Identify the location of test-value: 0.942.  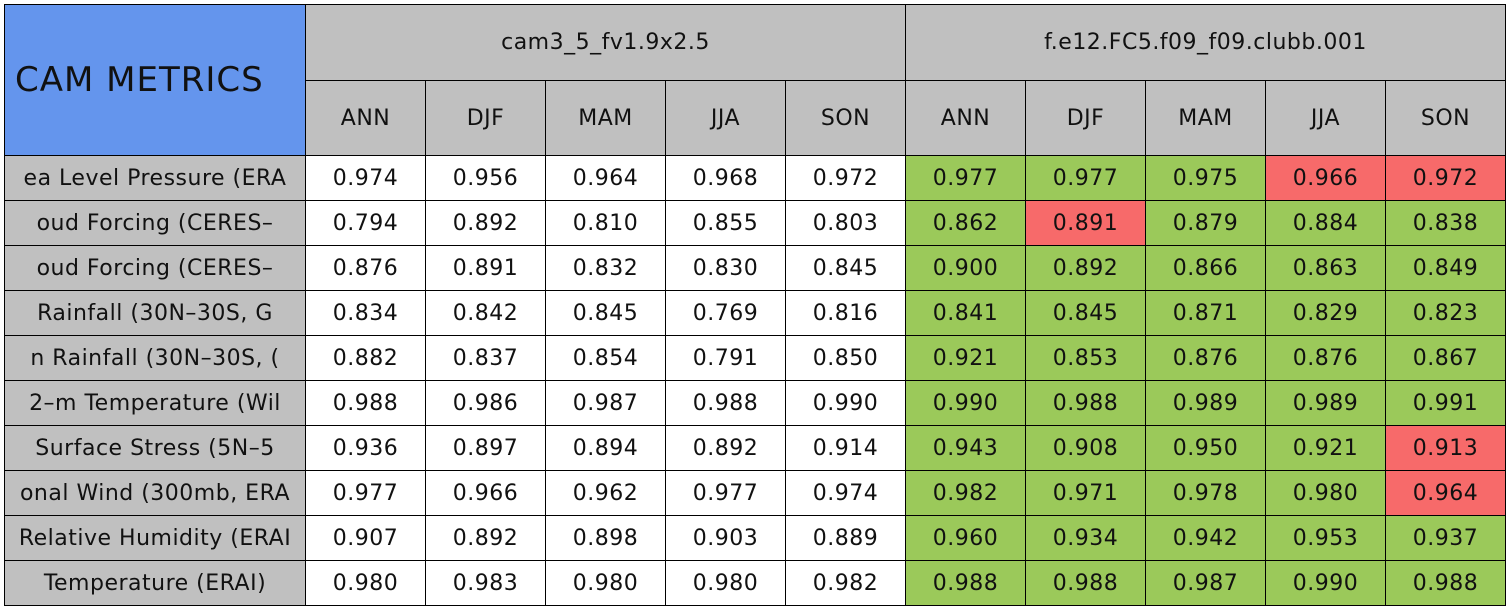
(1205, 538).